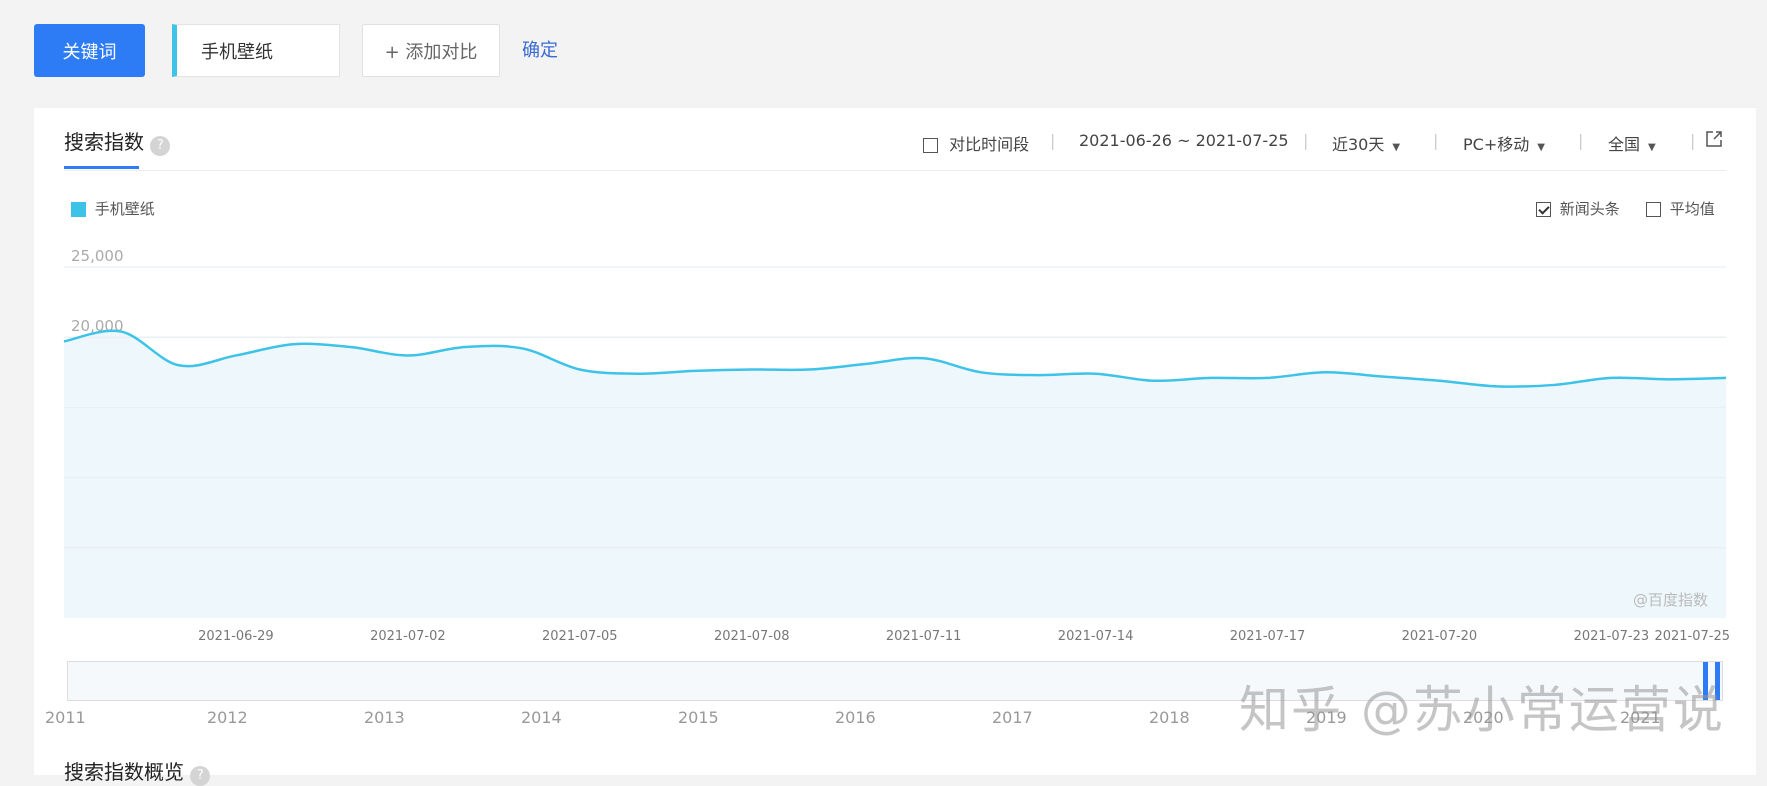 Image resolution: width=1767 pixels, height=786 pixels. Describe the element at coordinates (1640, 717) in the screenshot. I see `timeline-year-label: 2021` at that location.